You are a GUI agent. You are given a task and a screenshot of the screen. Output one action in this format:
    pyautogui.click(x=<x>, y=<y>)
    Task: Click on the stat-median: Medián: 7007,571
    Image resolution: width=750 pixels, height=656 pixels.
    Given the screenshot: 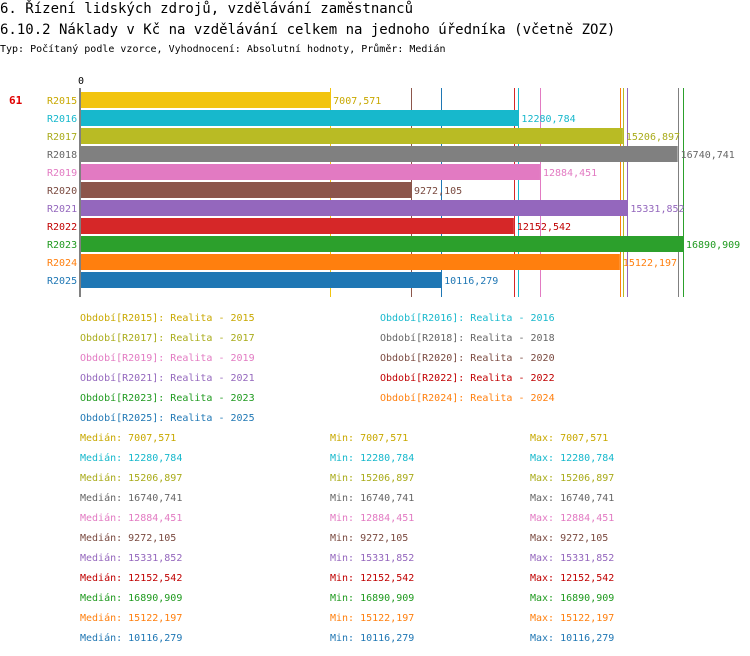 What is the action you would take?
    pyautogui.click(x=128, y=438)
    